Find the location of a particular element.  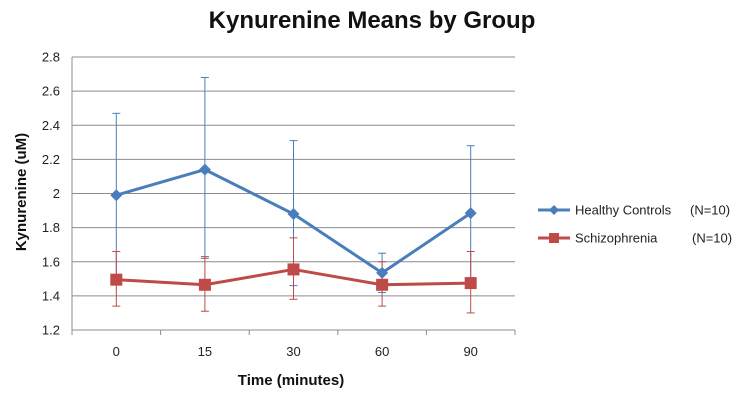

legend-item-schizophrenia: Schizophrenia (N=10) is located at coordinates (635, 238).